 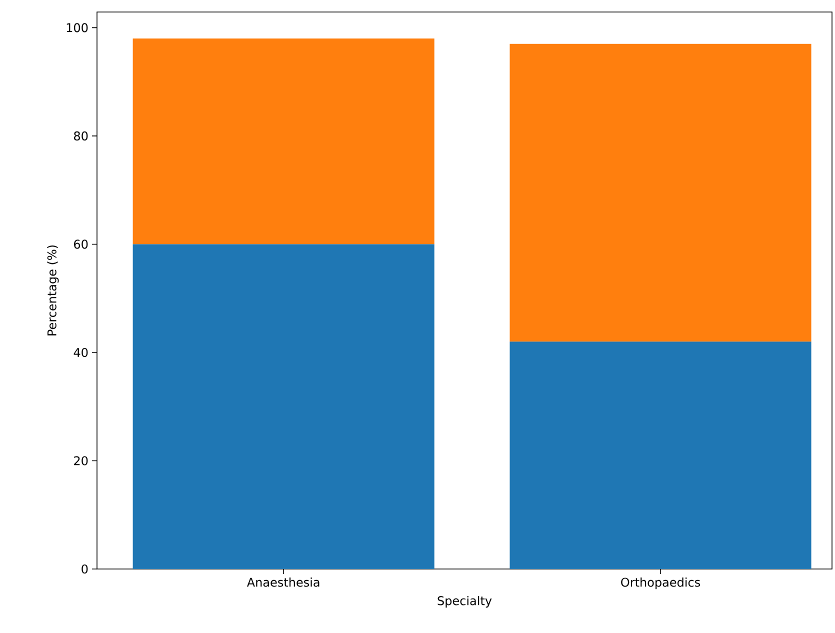 What do you see at coordinates (81, 461) in the screenshot?
I see `y-tick-label: 20` at bounding box center [81, 461].